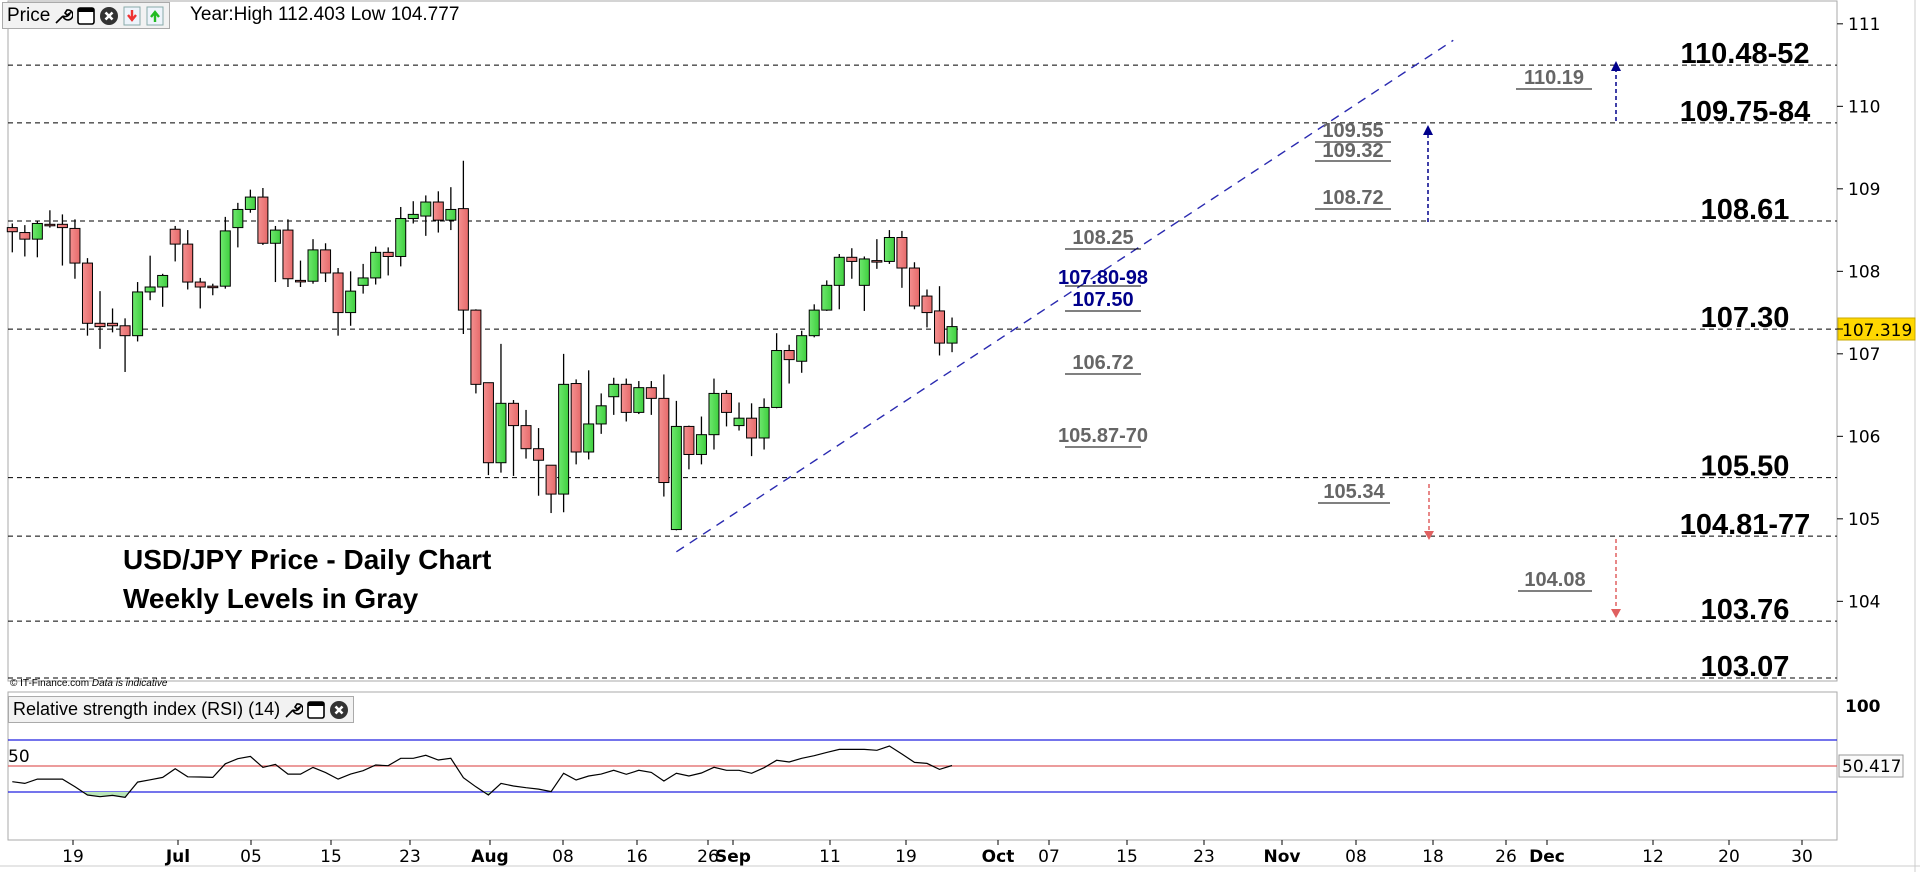 The width and height of the screenshot is (1920, 872). Describe the element at coordinates (1354, 492) in the screenshot. I see `weekly-level-label: 105.34` at that location.